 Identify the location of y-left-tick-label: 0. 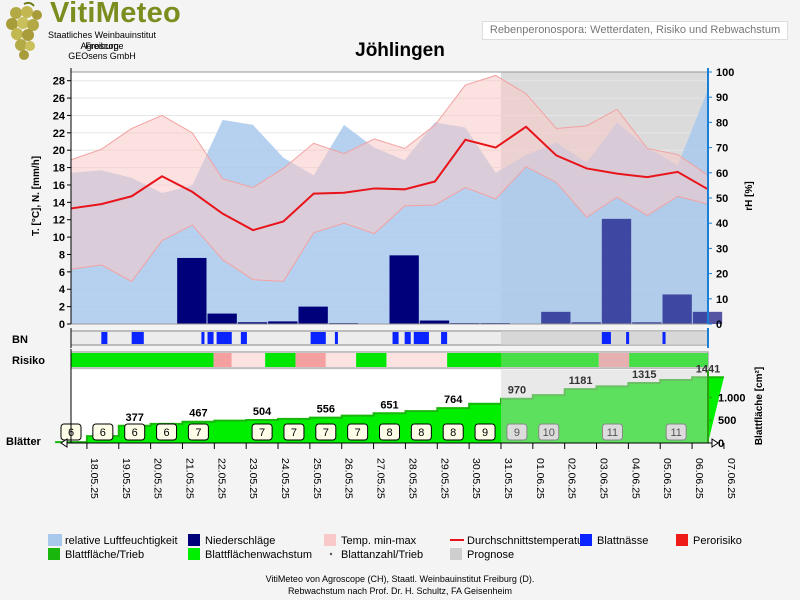
(62, 325).